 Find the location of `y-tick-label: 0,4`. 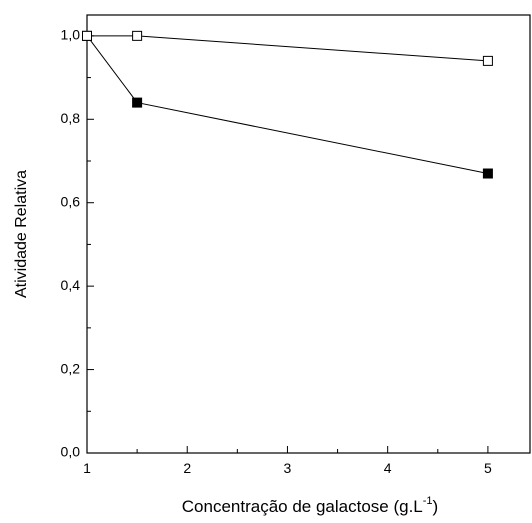

y-tick-label: 0,4 is located at coordinates (71, 285).